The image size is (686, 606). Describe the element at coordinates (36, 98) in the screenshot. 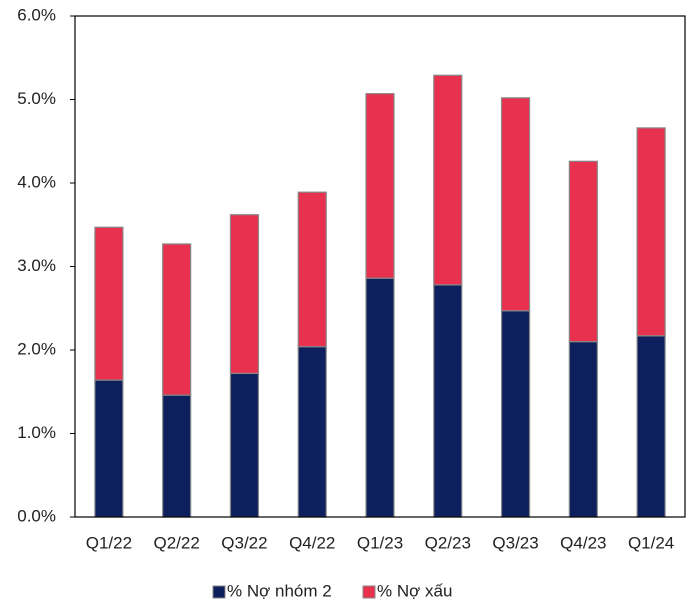

I see `y-tick-label: 5.0%` at that location.